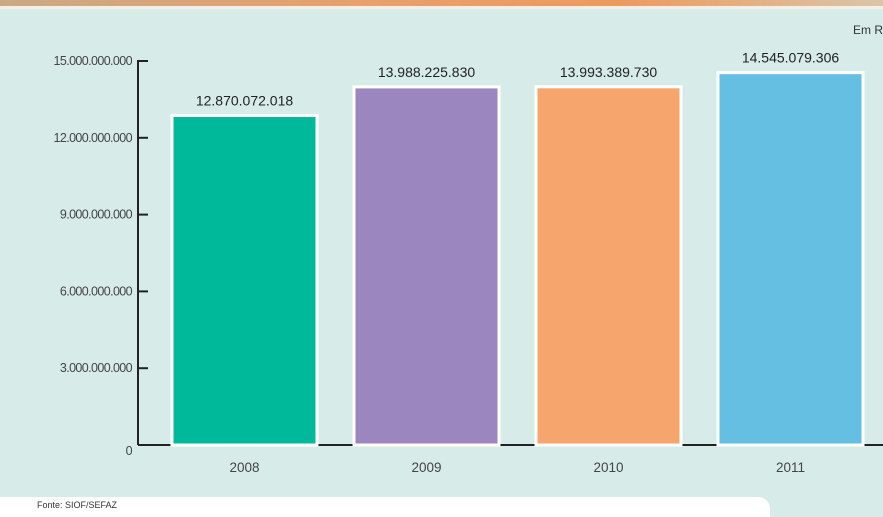 The height and width of the screenshot is (517, 883). I want to click on y-tick: 12.000.000.000, so click(101, 138).